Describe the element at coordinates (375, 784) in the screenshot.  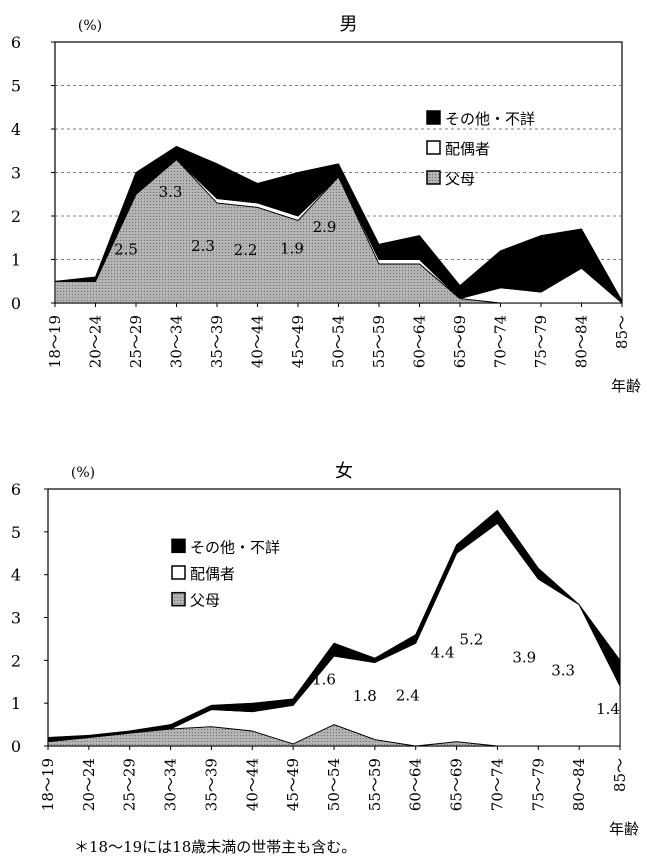
I see `female-xtick-label: 55～59` at that location.